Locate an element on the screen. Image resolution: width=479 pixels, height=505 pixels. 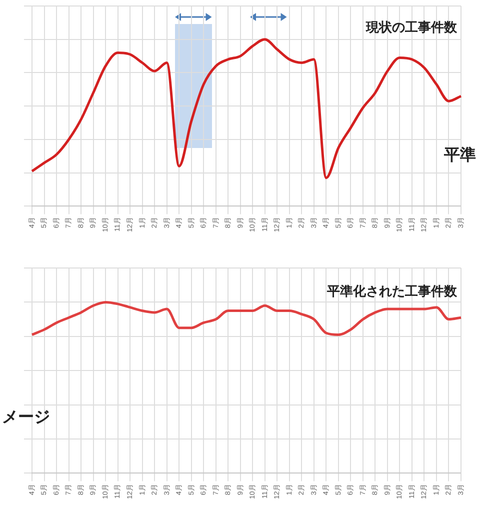
series-label: 平準化された工事件数 is located at coordinates (392, 292).